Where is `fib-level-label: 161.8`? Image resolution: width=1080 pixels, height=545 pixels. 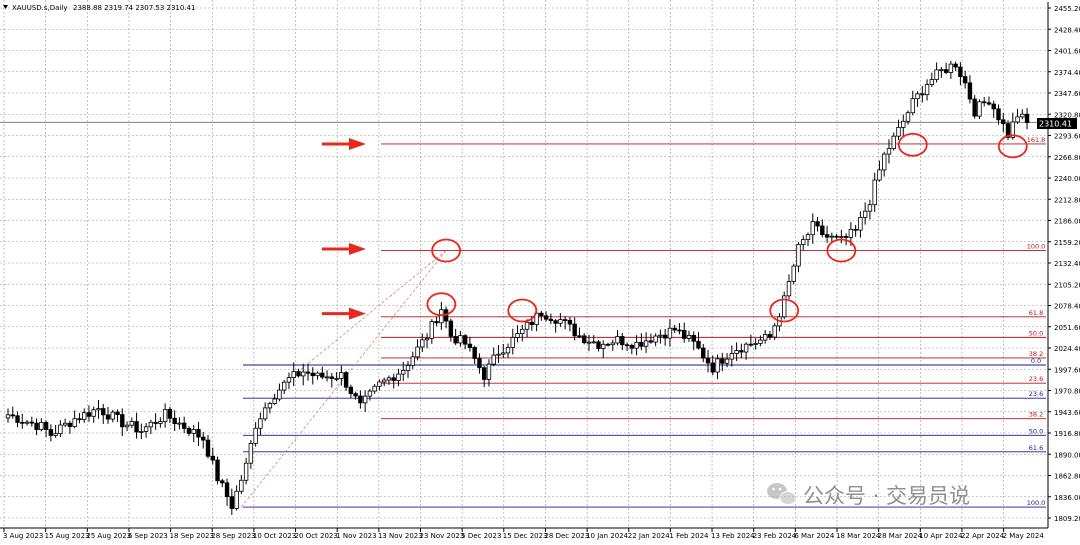
fib-level-label: 161.8 is located at coordinates (1036, 140).